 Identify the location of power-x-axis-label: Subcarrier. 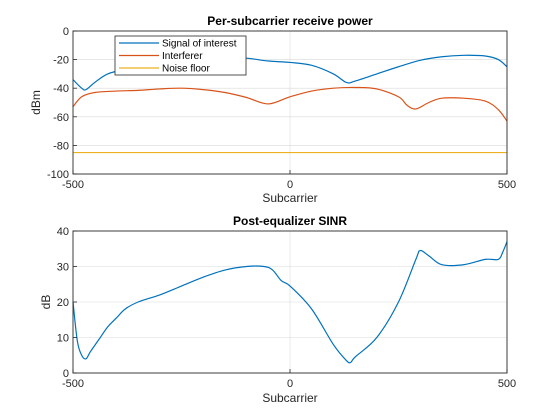
(289, 198).